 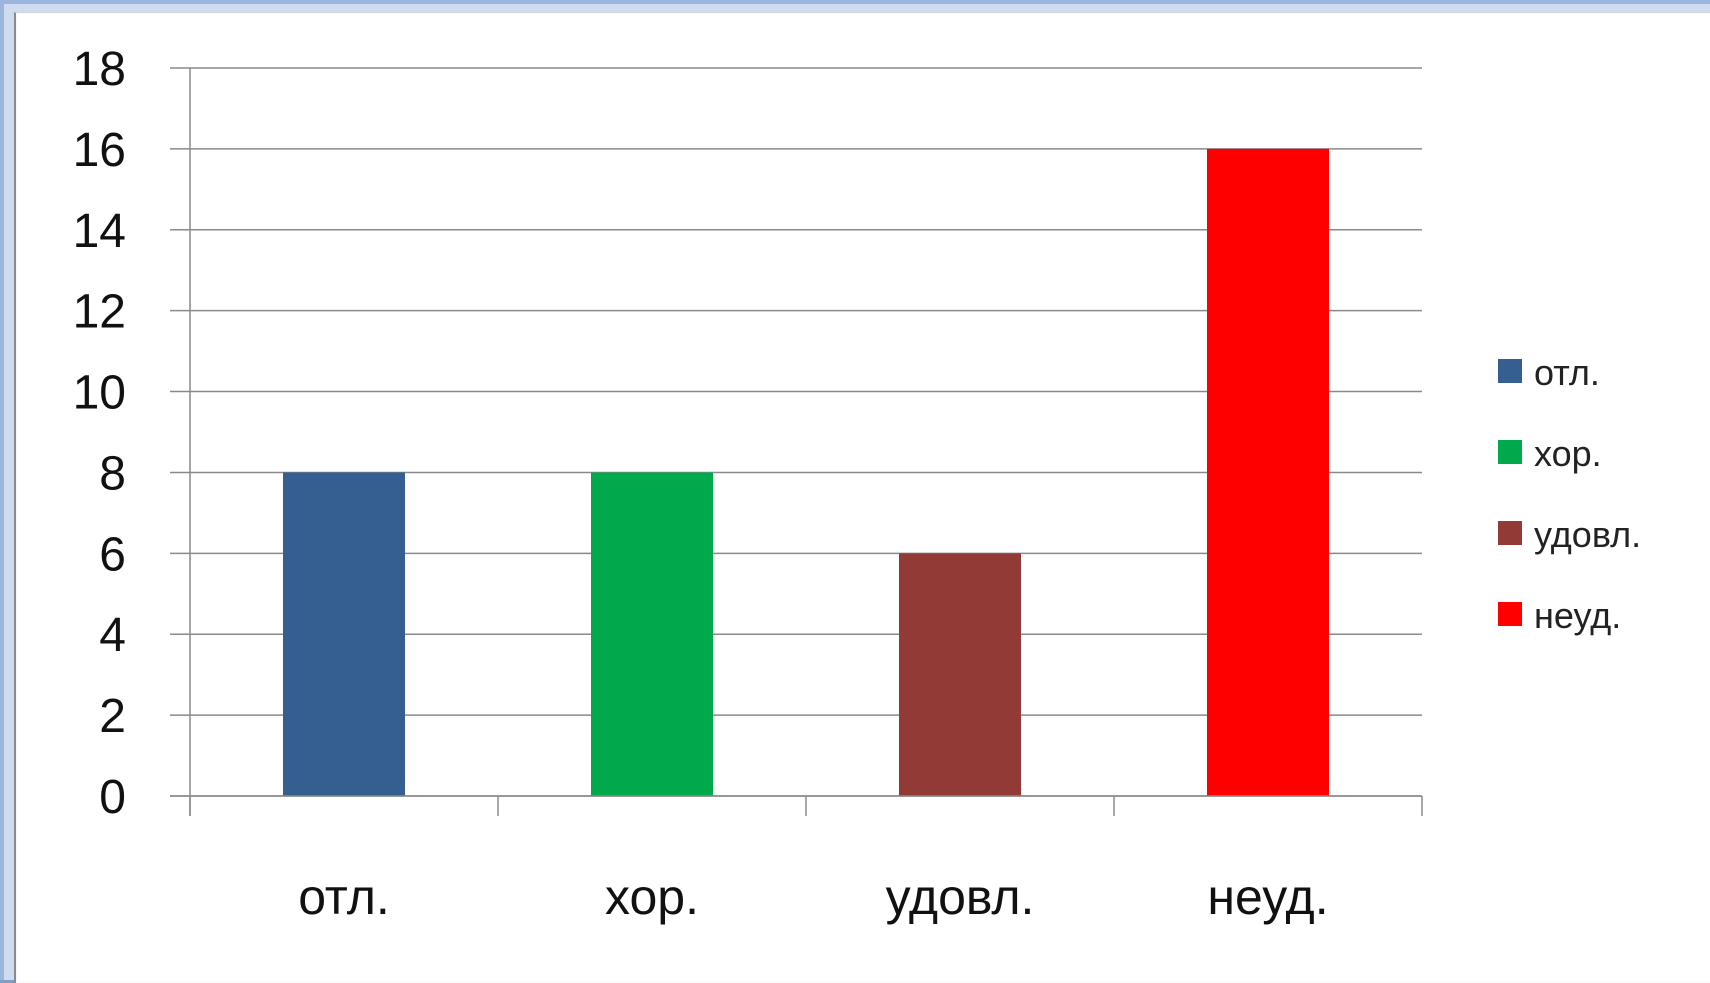 What do you see at coordinates (344, 897) in the screenshot?
I see `x-category-label: отл.` at bounding box center [344, 897].